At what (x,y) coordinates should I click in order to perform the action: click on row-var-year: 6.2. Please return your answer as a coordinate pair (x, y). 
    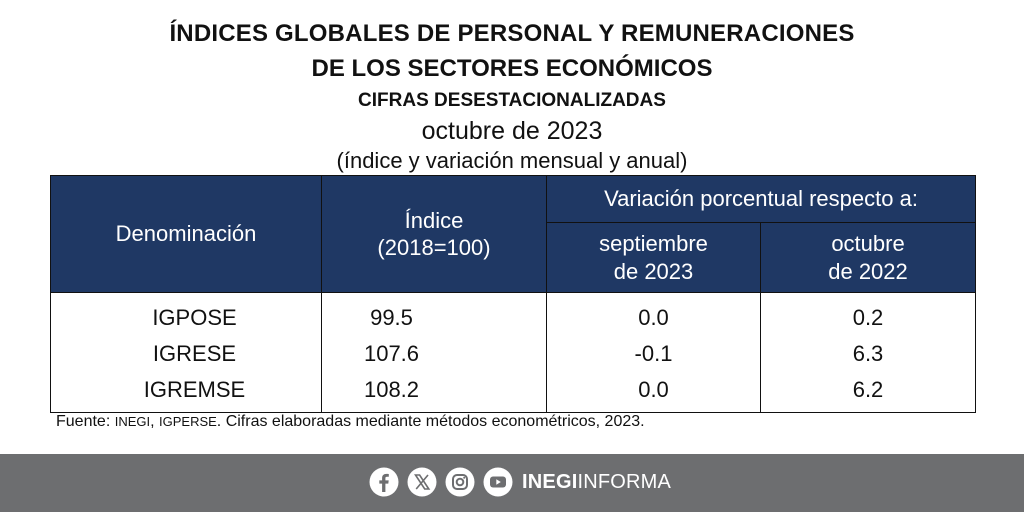
    Looking at the image, I should click on (868, 392).